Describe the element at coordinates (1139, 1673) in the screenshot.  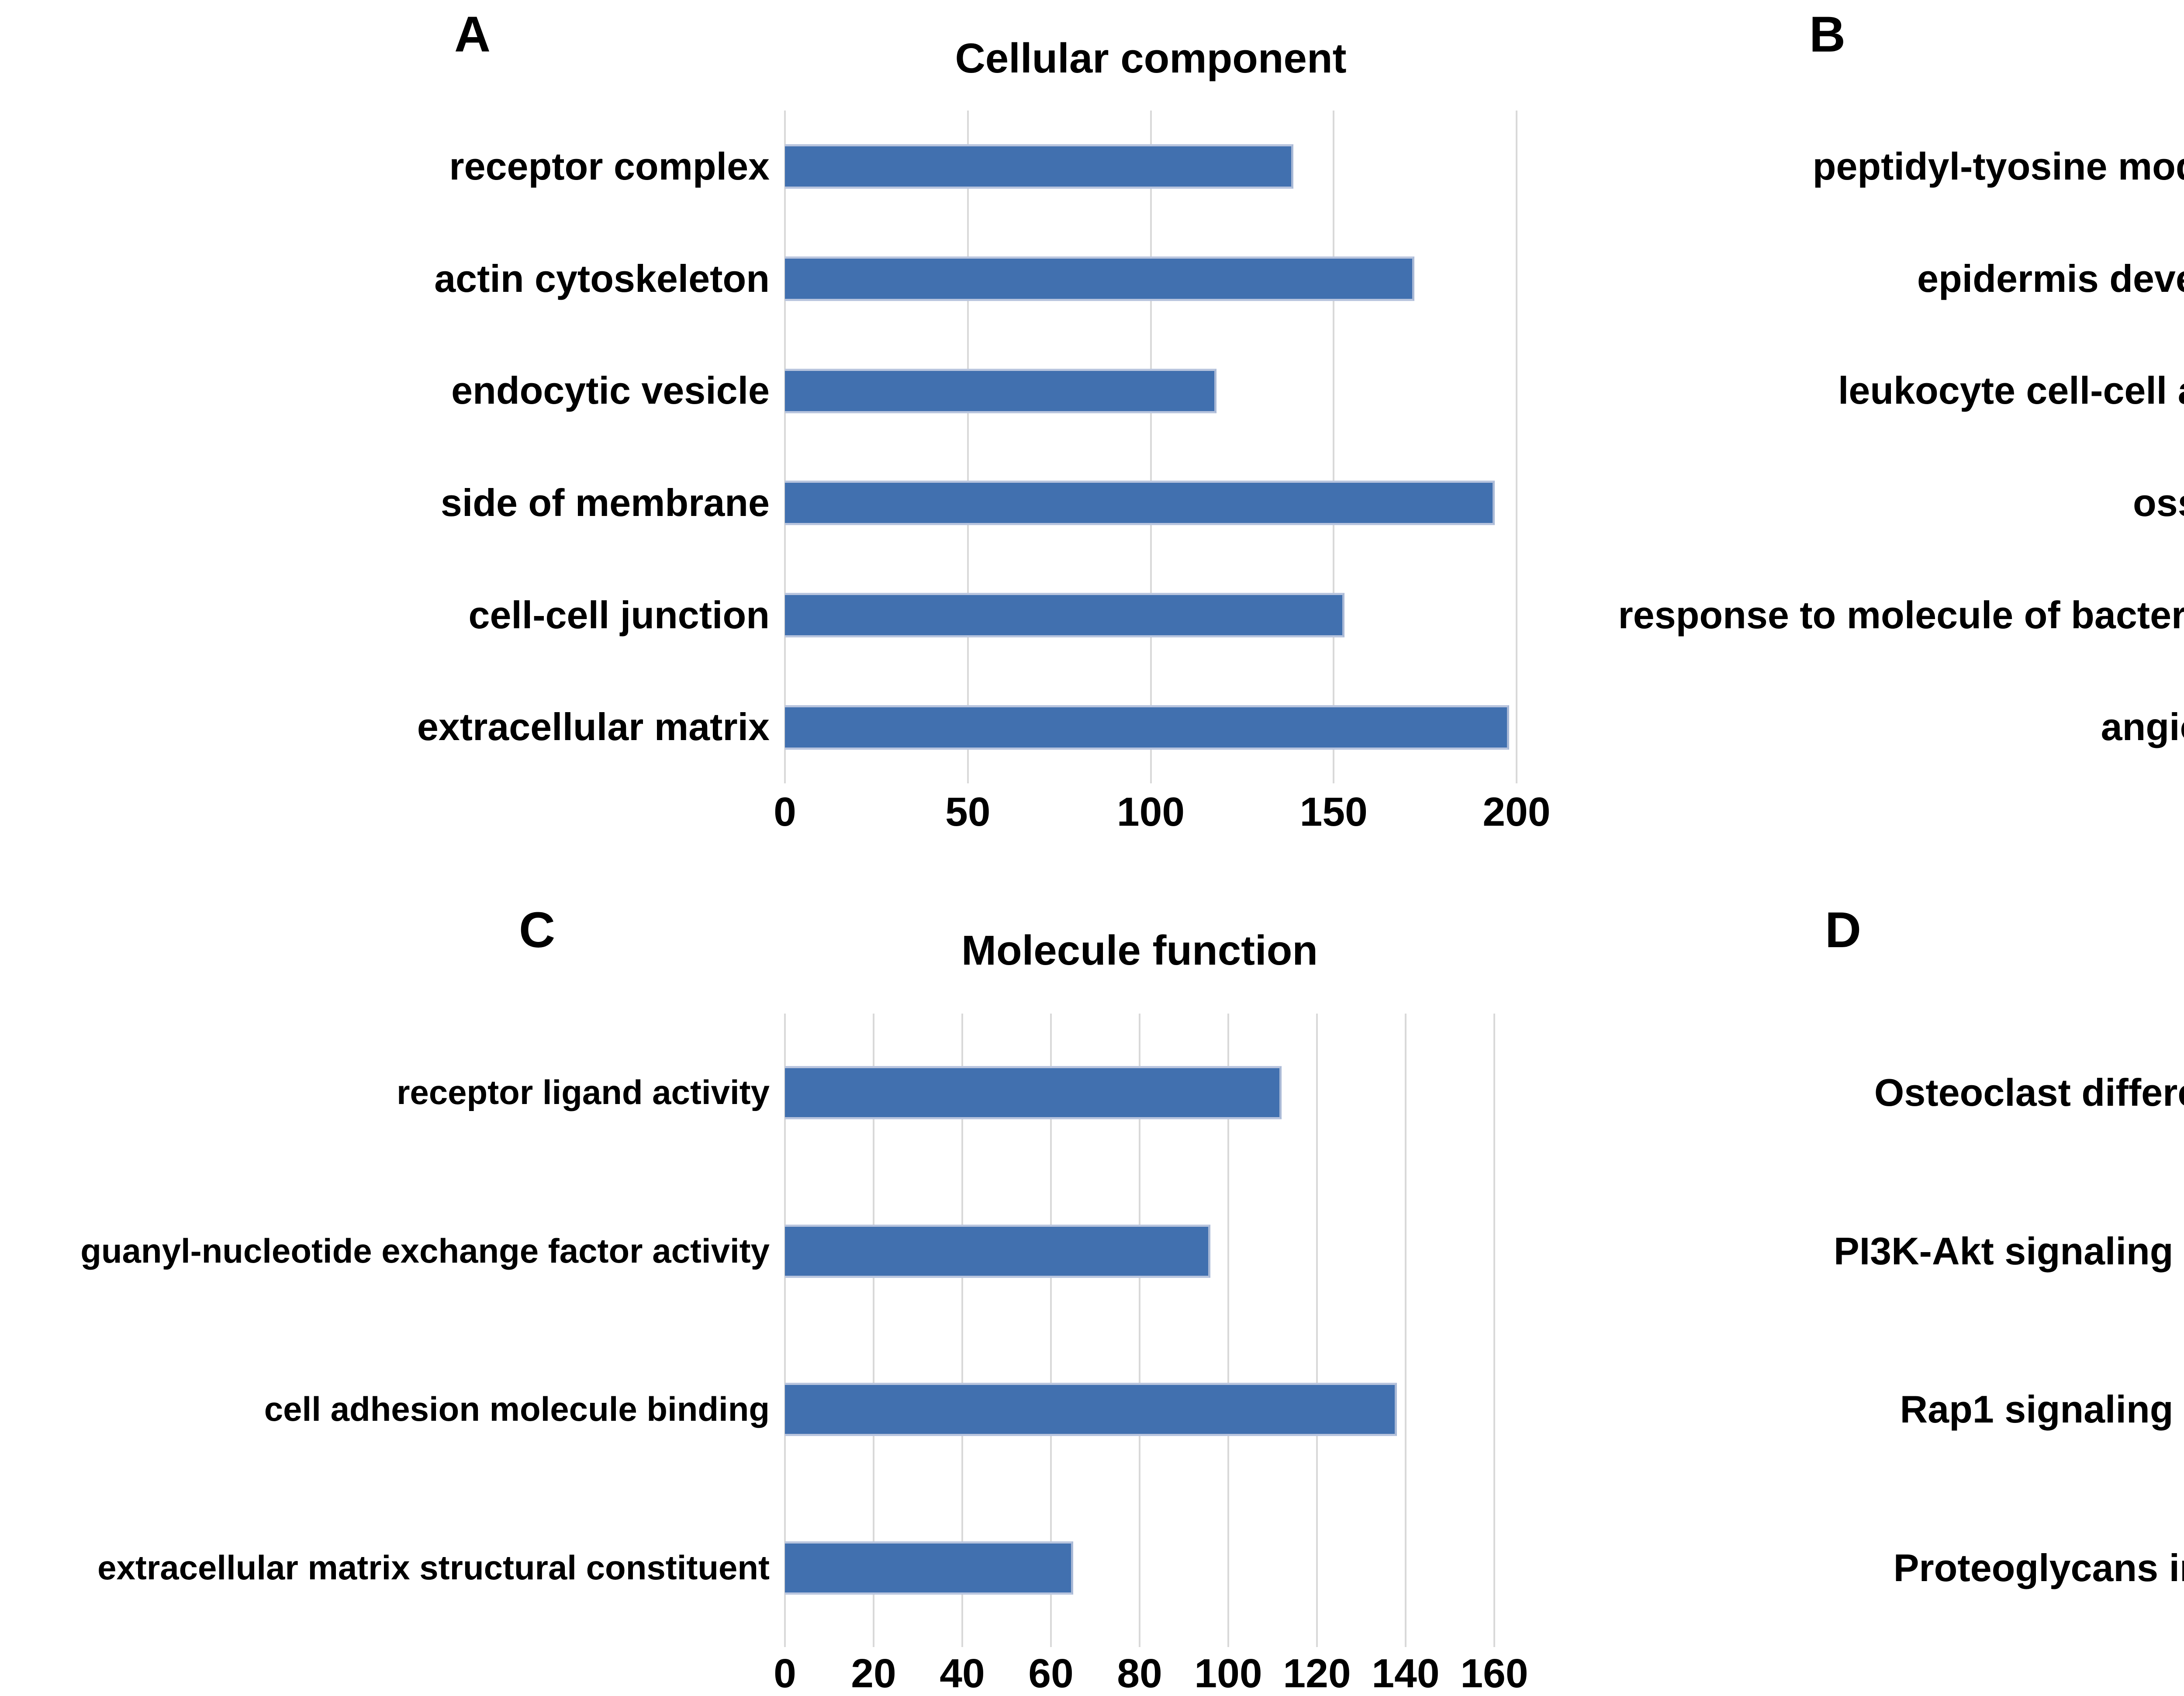
I see `x-tick-label: 80` at that location.